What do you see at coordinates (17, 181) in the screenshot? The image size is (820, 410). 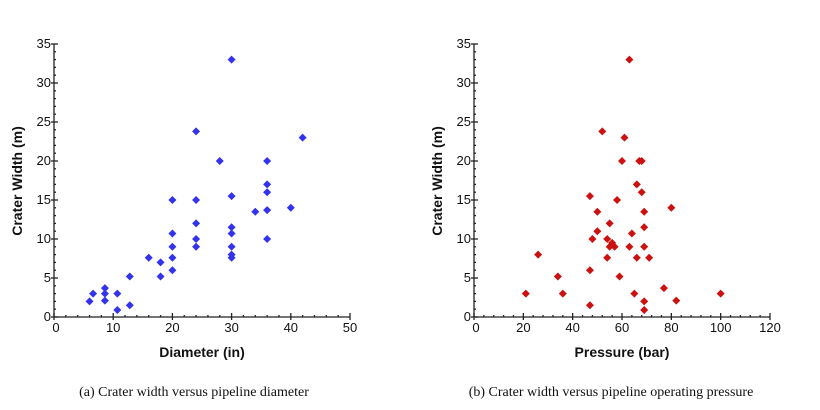 I see `panel-a-y-axis-title: Crater Width (m)` at bounding box center [17, 181].